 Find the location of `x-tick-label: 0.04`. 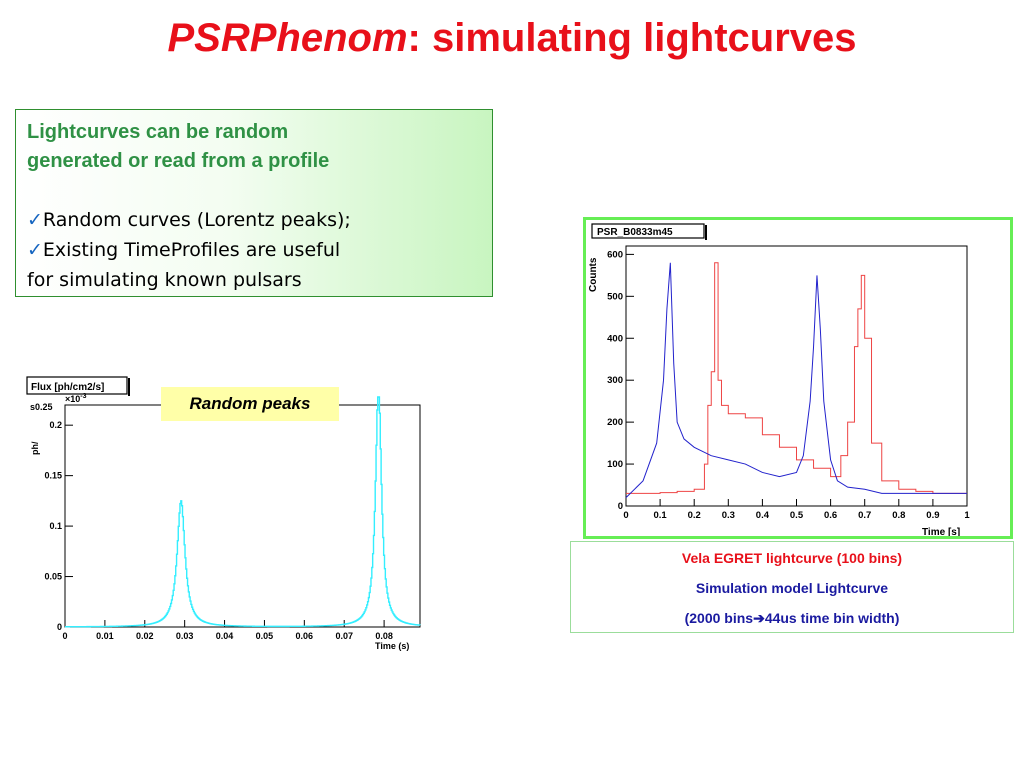

x-tick-label: 0.04 is located at coordinates (225, 636).